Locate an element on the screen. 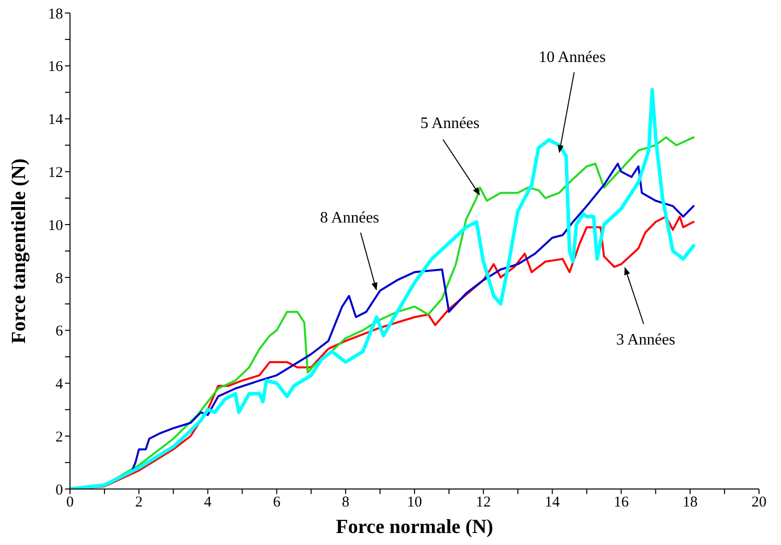 The image size is (781, 545). y-tick-label: 14 is located at coordinates (56, 120).